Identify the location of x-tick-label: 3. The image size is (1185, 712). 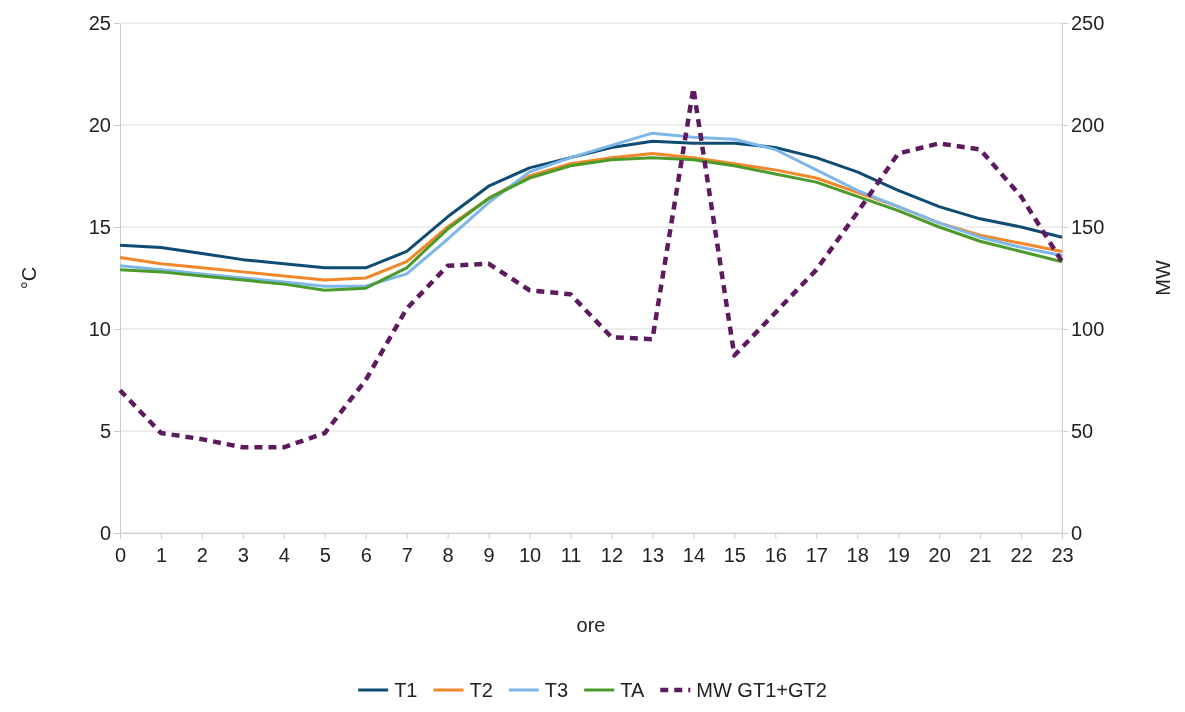
(243, 555).